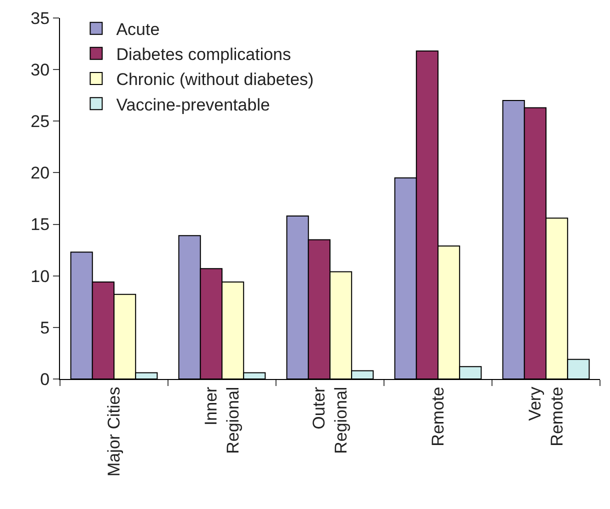  Describe the element at coordinates (330, 420) in the screenshot. I see `x-tick-label: Outer Regional` at that location.